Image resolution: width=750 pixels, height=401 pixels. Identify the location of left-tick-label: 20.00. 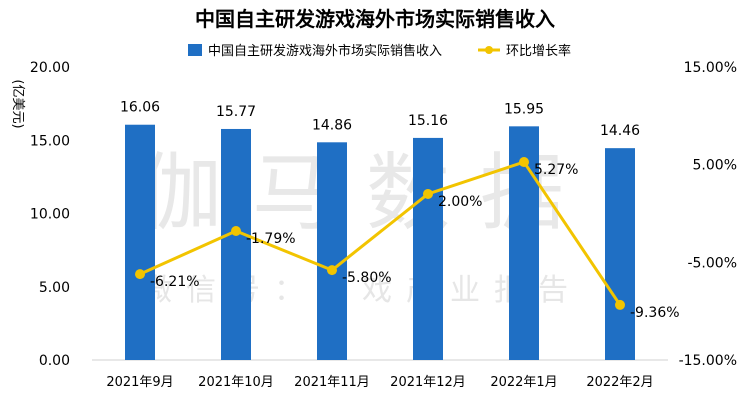
(50, 68).